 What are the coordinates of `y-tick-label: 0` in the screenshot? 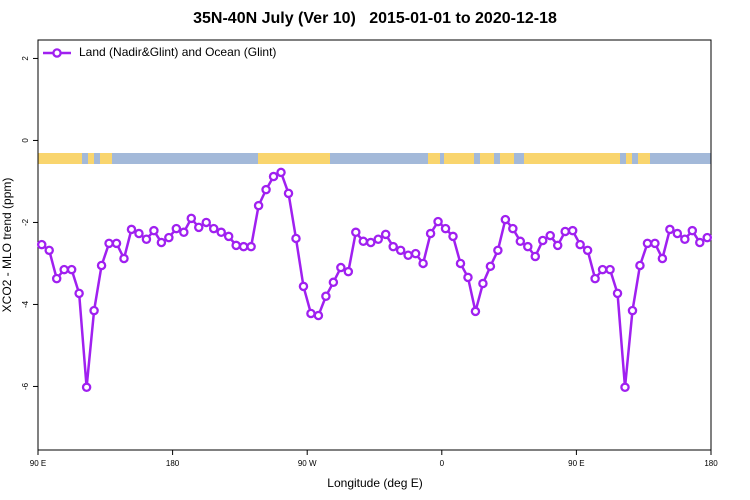 It's located at (25, 140).